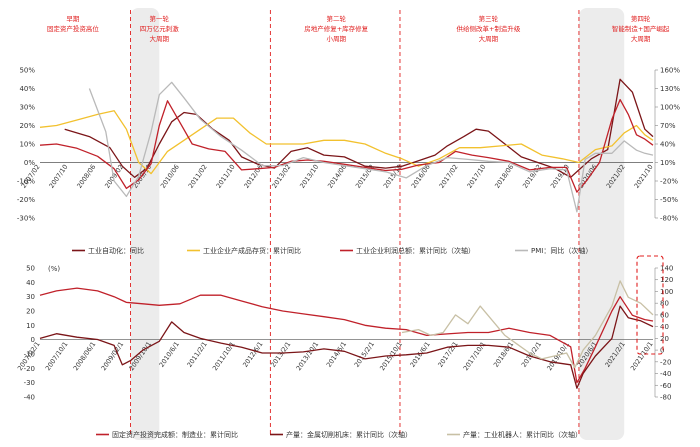 Image resolution: width=700 pixels, height=447 pixels. I want to click on x-tick-label: 2014/06, so click(337, 176).